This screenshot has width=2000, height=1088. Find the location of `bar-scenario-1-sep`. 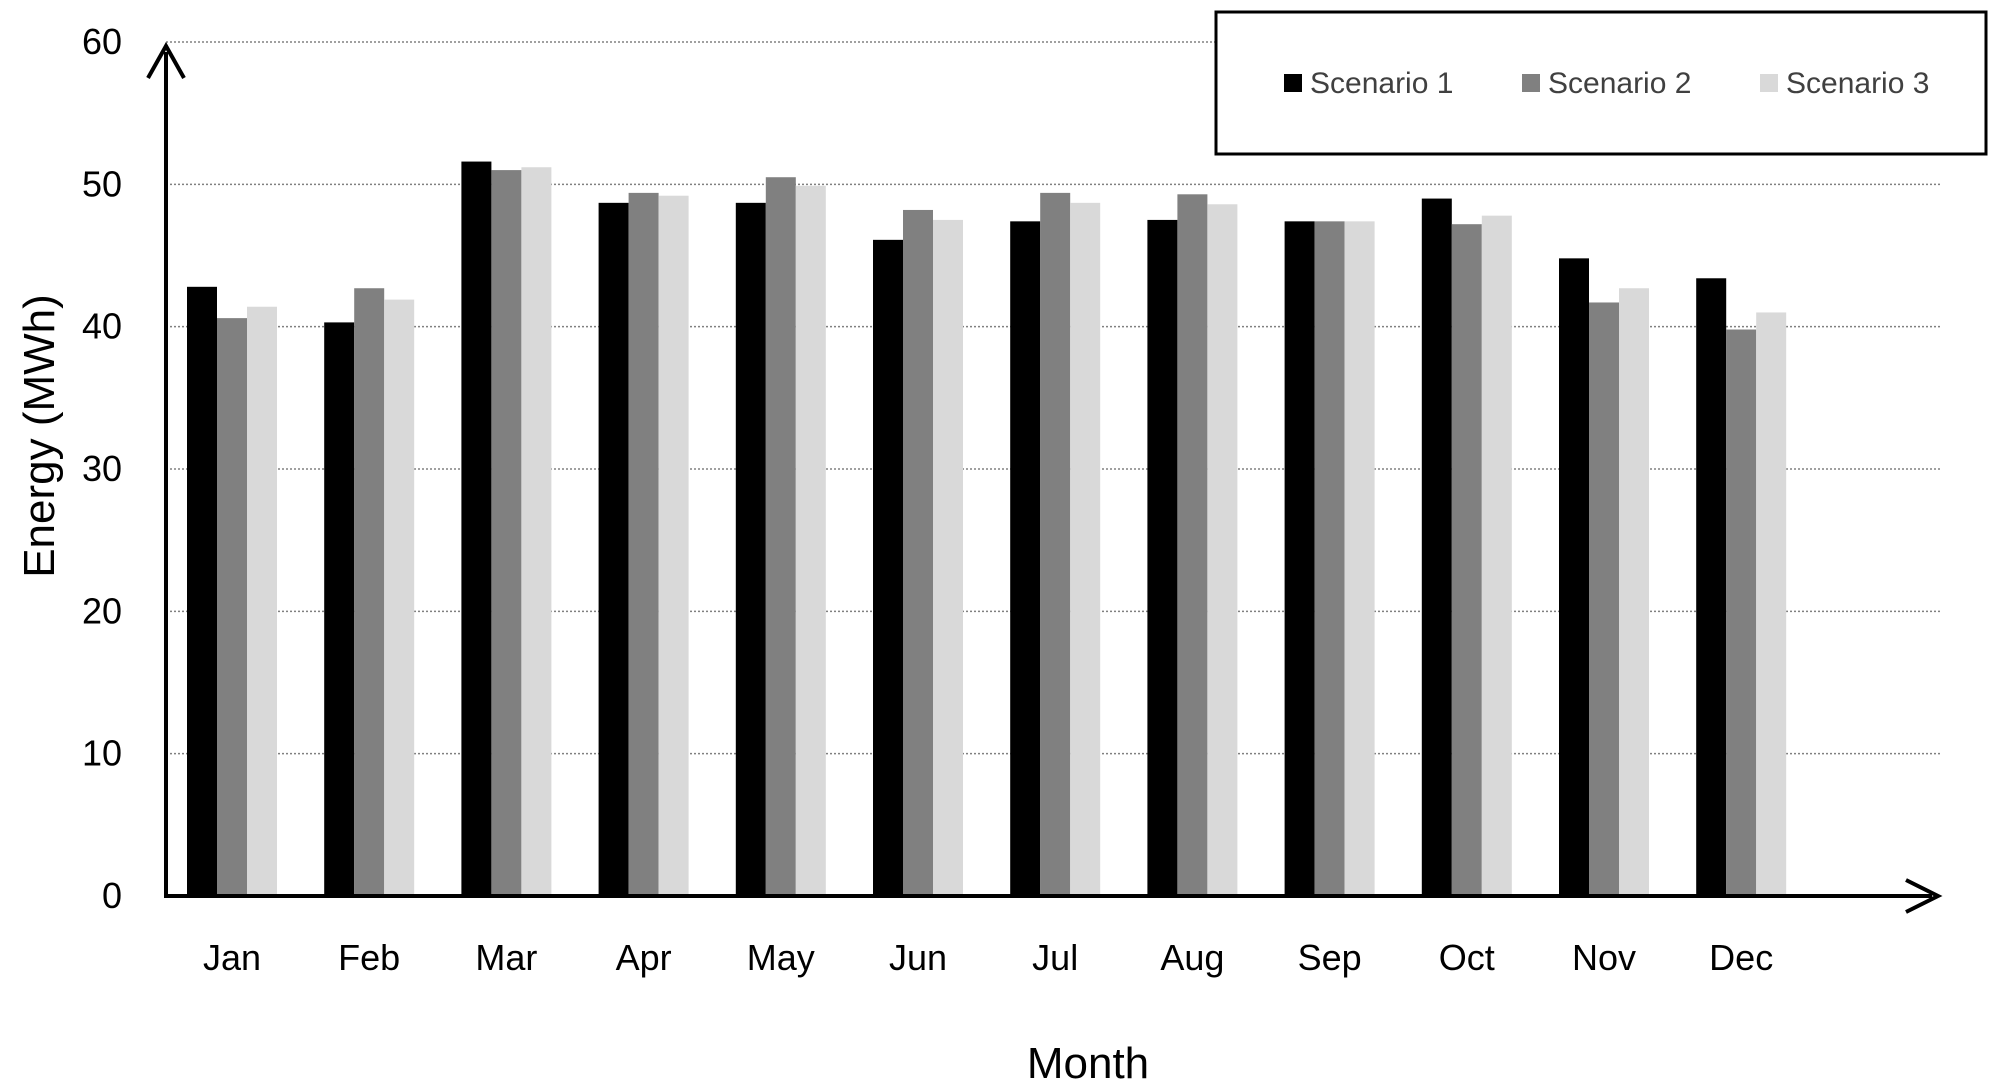

bar-scenario-1-sep is located at coordinates (1299, 559).